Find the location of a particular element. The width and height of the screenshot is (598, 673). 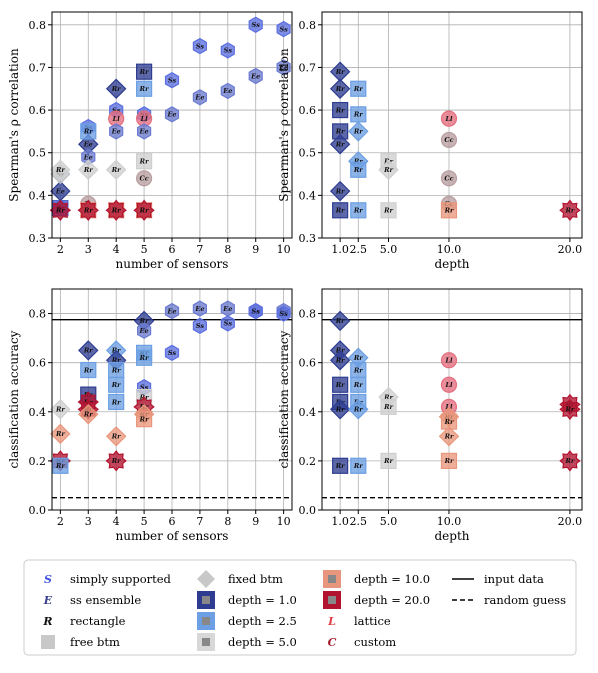

marker-star is located at coordinates (570, 461).